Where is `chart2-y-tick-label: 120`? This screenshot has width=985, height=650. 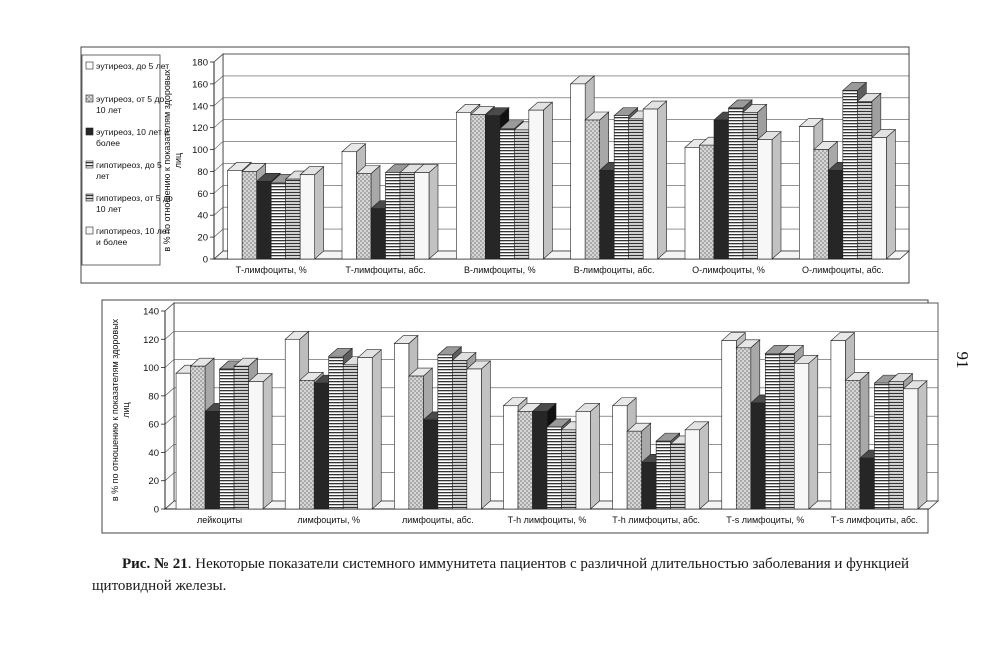 chart2-y-tick-label: 120 is located at coordinates (151, 340).